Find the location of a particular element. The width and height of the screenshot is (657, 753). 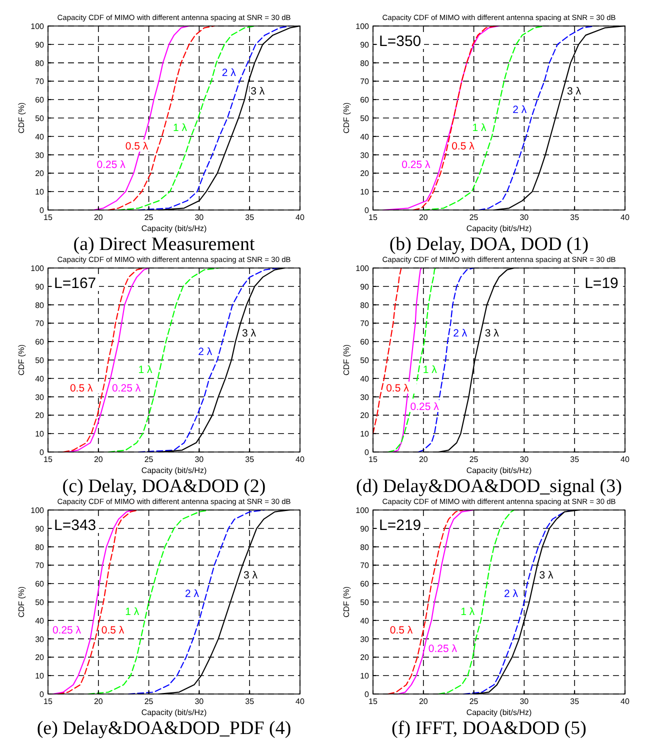

text: (f) IFFT, DOA&DOD (5) is located at coordinates (489, 728).